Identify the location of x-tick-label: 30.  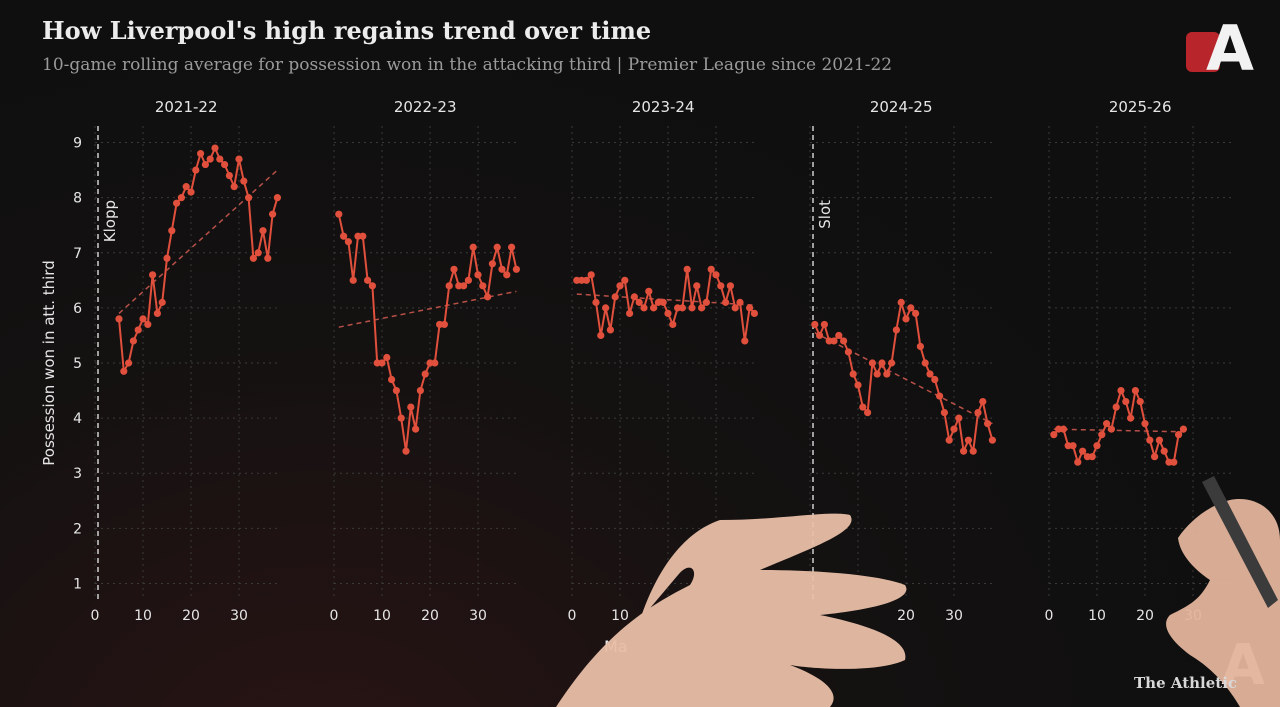
(239, 616).